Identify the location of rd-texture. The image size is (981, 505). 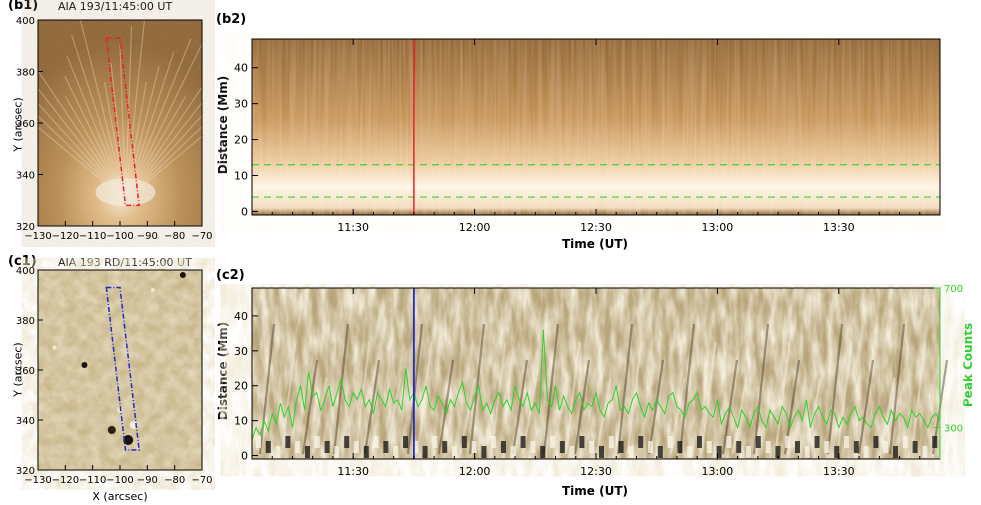
(120, 370).